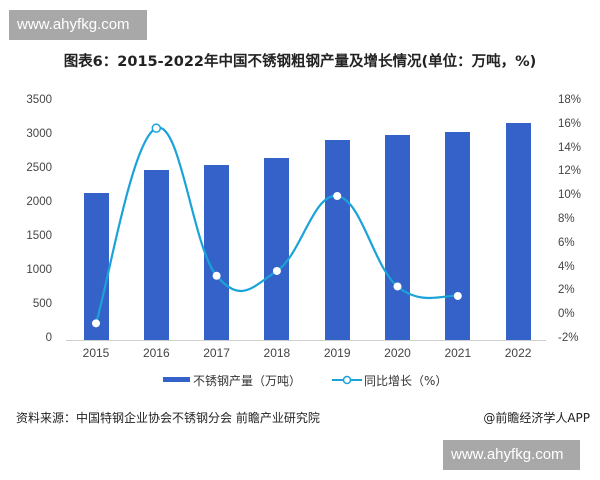  I want to click on watermark-bottom: www.ahyfkg.com, so click(511, 455).